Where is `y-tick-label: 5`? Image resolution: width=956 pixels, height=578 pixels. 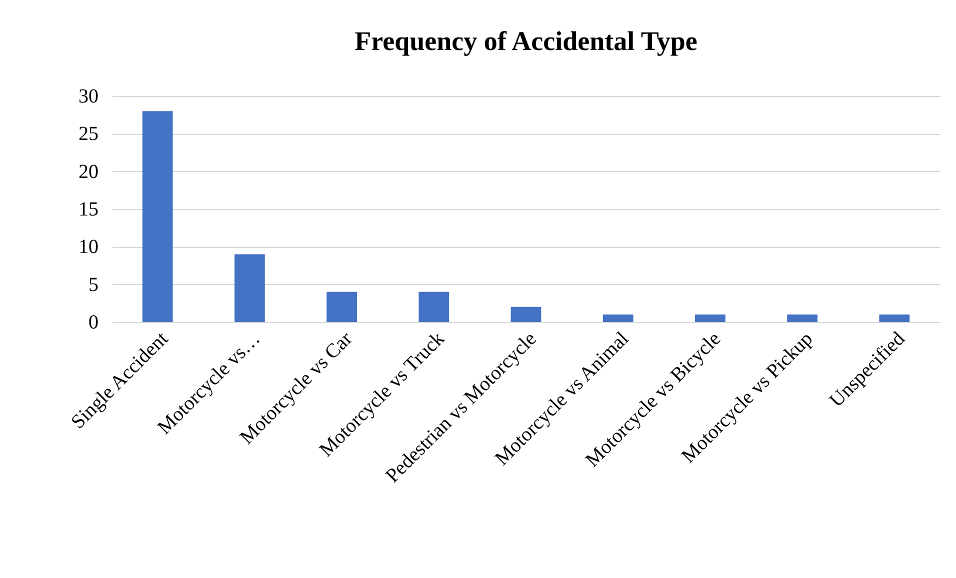 y-tick-label: 5 is located at coordinates (93, 285).